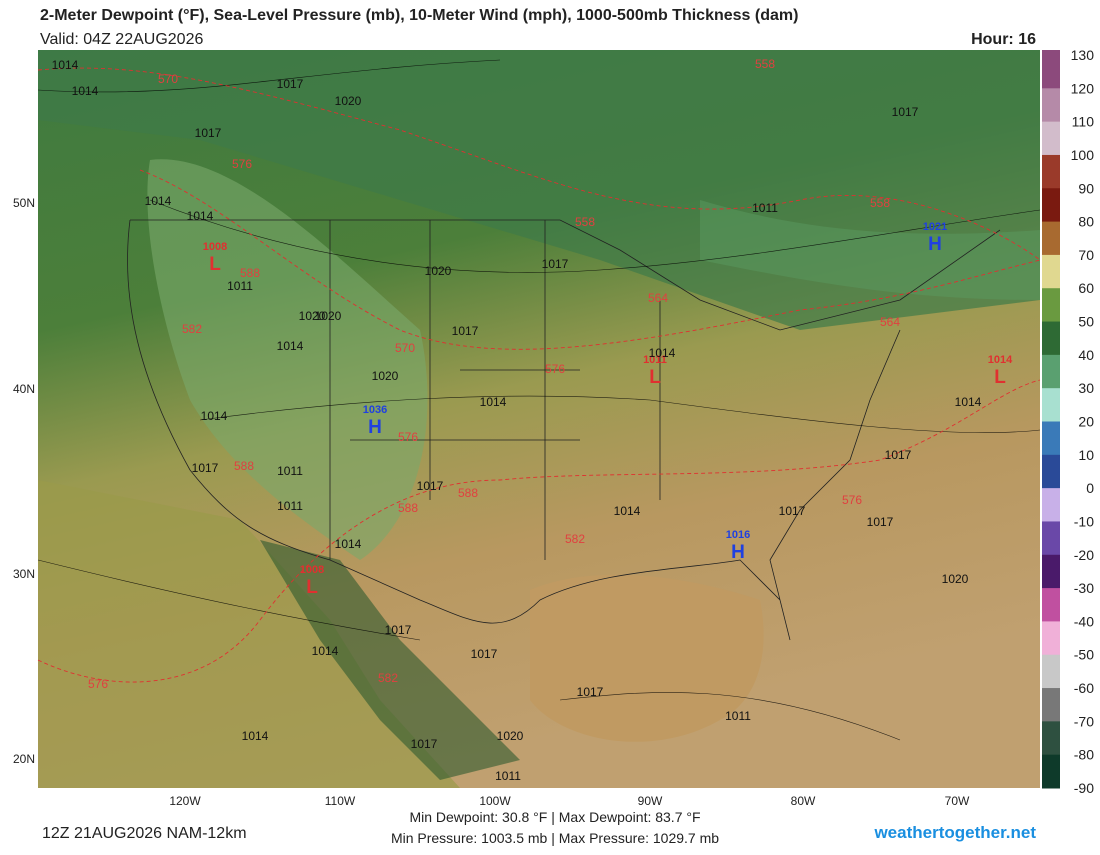 The width and height of the screenshot is (1100, 855). Describe the element at coordinates (1090, 488) in the screenshot. I see `colorbar-tick-label: 0` at that location.